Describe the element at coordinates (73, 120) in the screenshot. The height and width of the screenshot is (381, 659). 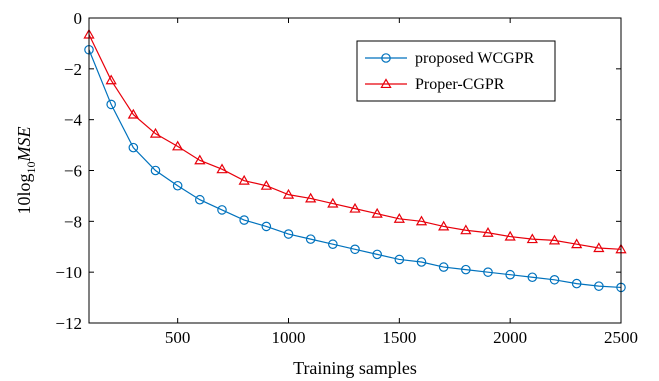
I see `y-tick-label: −4` at that location.